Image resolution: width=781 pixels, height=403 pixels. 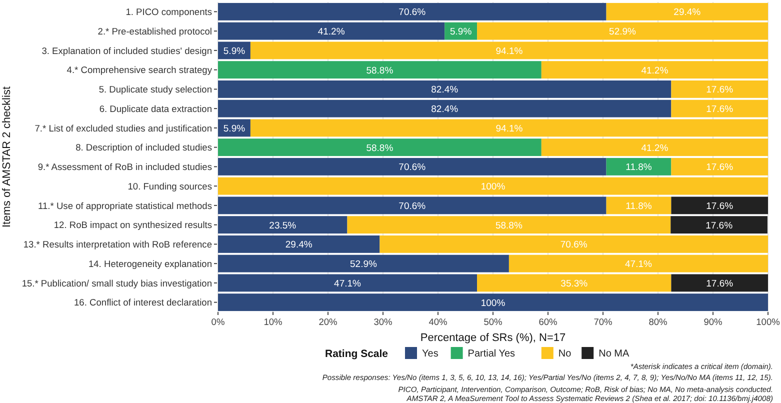 What do you see at coordinates (125, 167) in the screenshot?
I see `y-tick-label: 9.* Assessment of RoB in included studies` at bounding box center [125, 167].